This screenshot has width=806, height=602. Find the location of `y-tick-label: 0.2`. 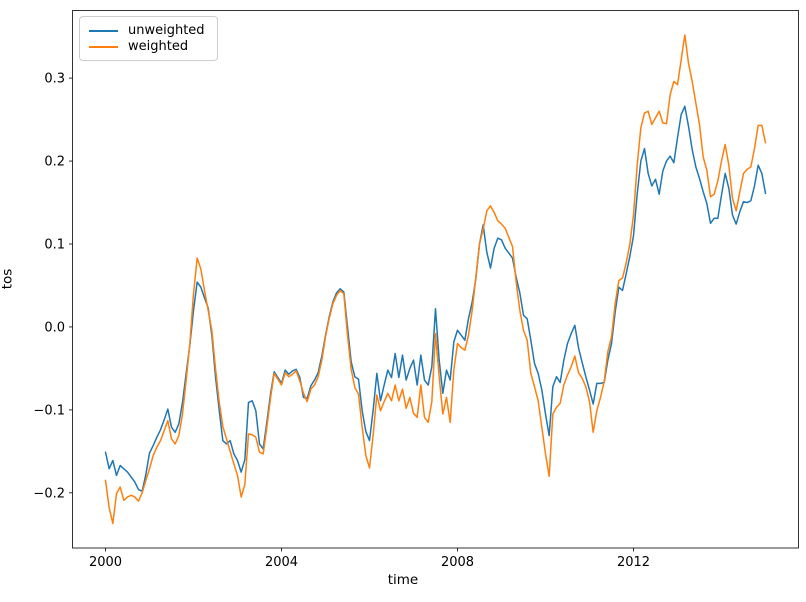

y-tick-label: 0.2 is located at coordinates (54, 162).